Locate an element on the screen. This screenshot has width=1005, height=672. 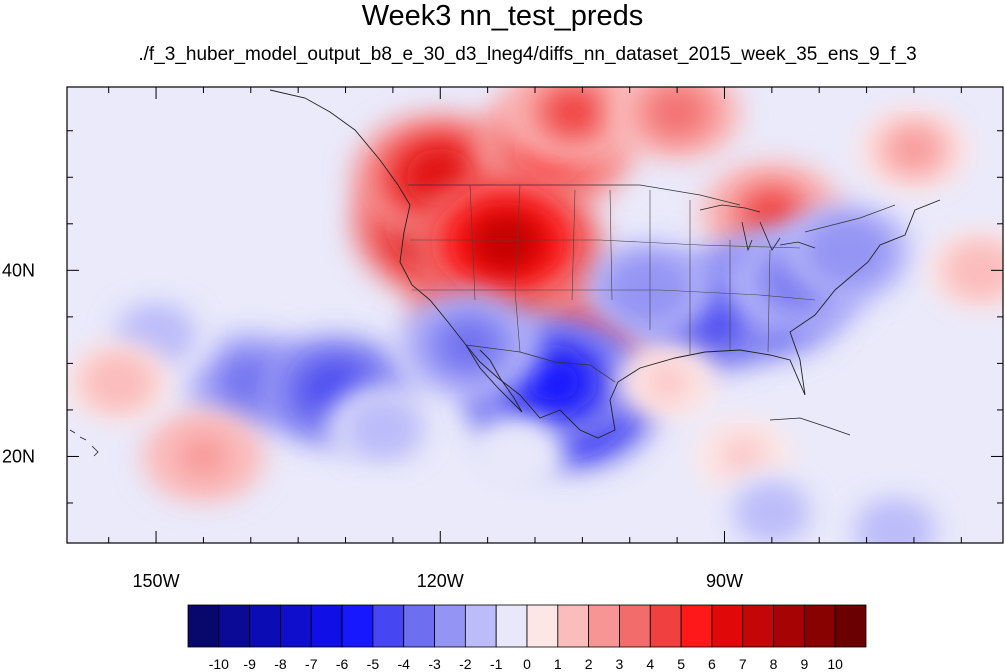
y-tick-label: 20N is located at coordinates (18, 456).